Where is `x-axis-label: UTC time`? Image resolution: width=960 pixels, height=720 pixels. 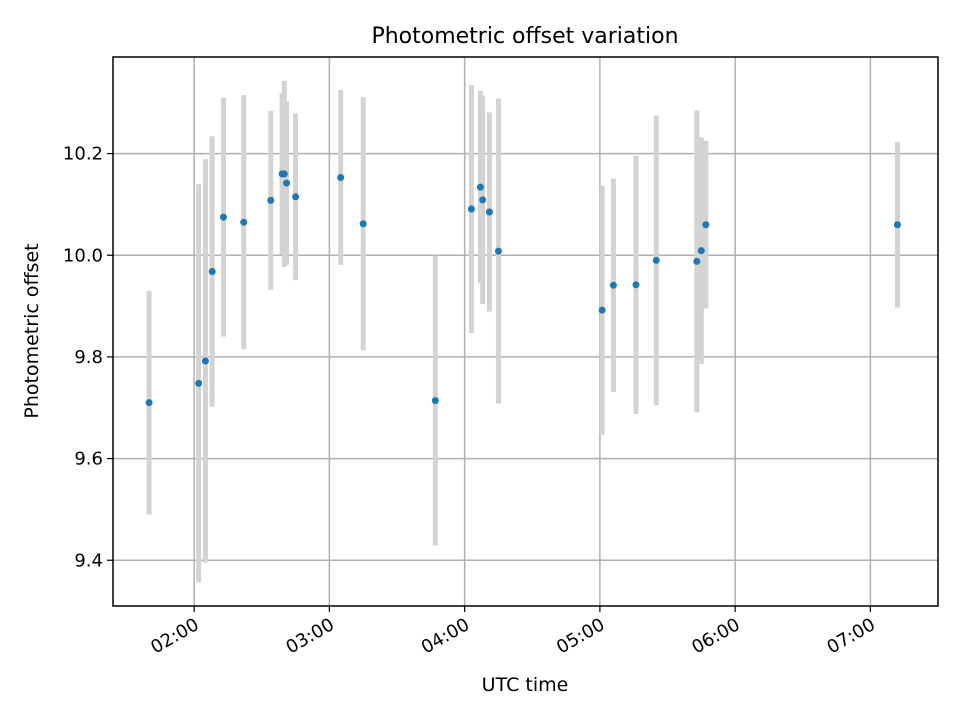
x-axis-label: UTC time is located at coordinates (525, 685).